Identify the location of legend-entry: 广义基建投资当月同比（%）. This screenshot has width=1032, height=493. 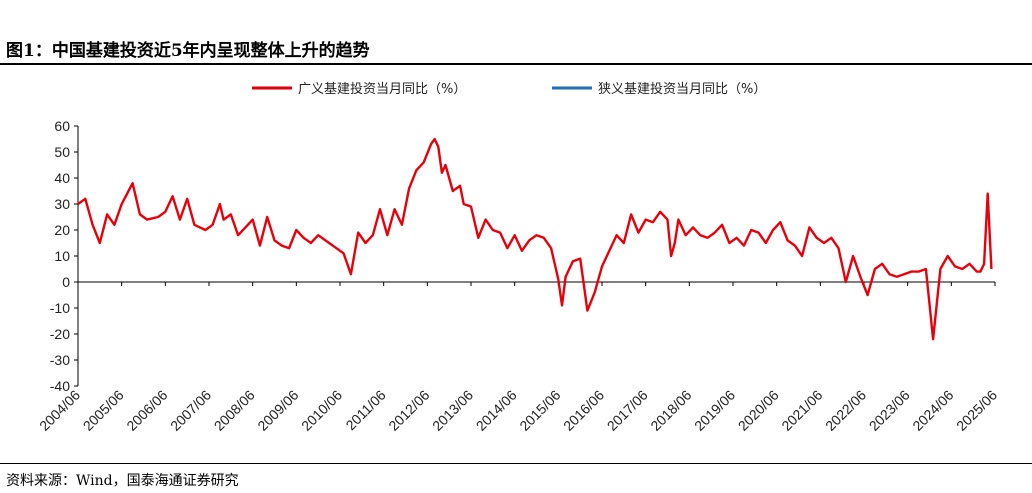
(382, 89).